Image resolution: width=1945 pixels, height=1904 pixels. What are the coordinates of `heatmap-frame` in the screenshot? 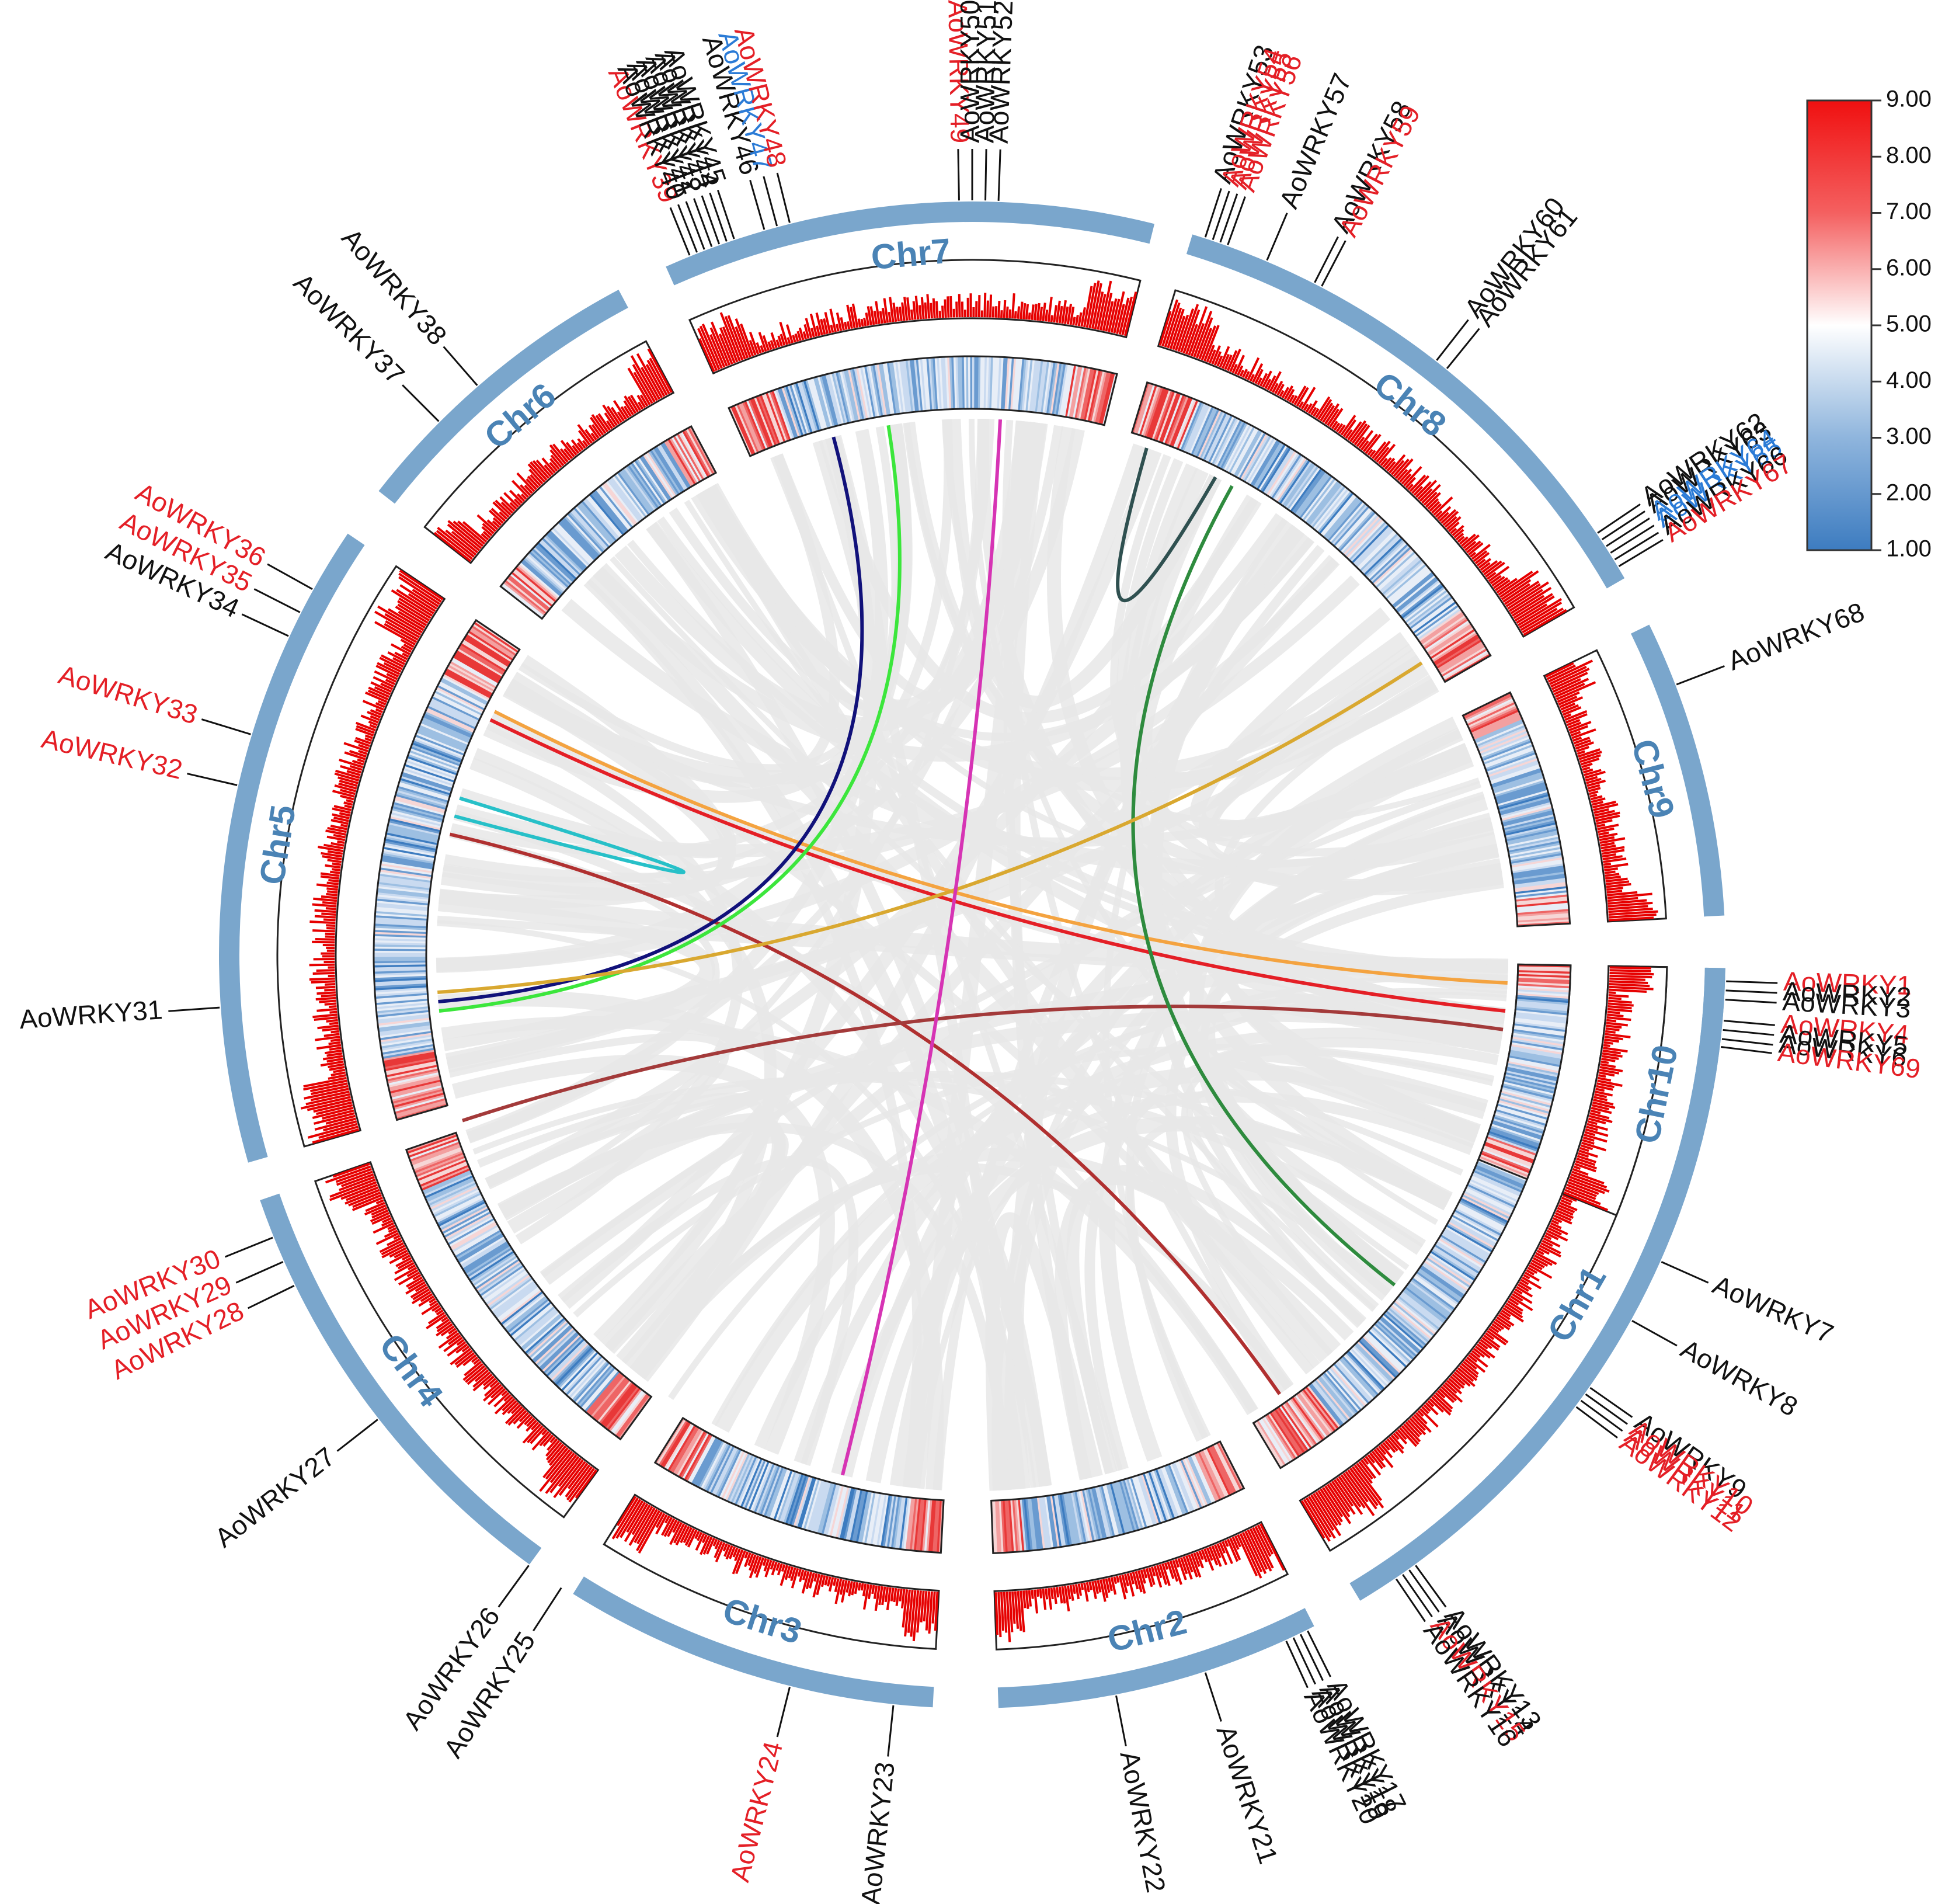 It's located at (1117, 1497).